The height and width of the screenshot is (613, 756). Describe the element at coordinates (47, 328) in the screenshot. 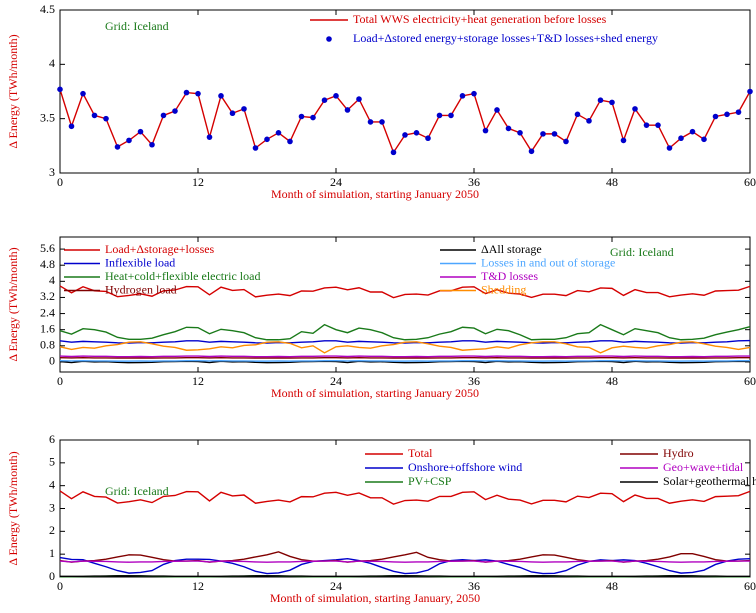

I see `y-tick-label: 1.6` at that location.